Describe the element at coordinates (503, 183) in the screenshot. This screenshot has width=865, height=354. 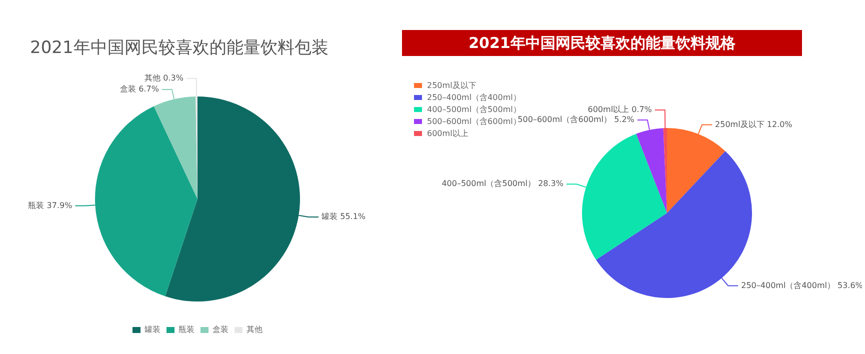
I see `category-label: 400–500ml（含500ml） 28.3%` at that location.